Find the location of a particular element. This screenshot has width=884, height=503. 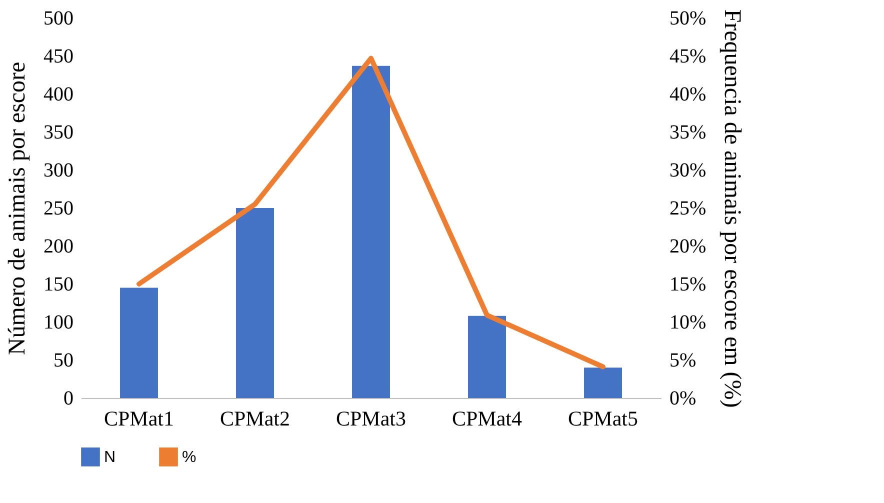

y2-tick-label: 0% is located at coordinates (683, 399).